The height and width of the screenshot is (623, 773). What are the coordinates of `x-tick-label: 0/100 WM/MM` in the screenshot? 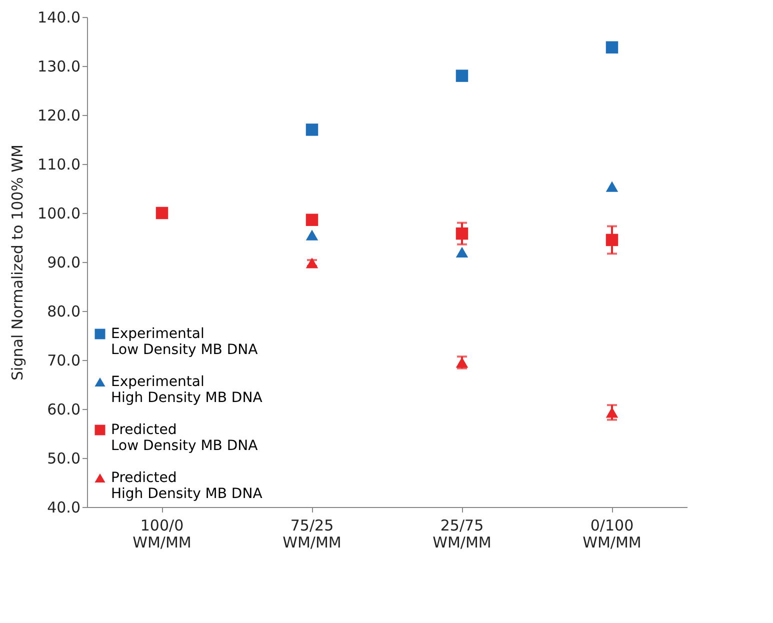 It's located at (612, 534).